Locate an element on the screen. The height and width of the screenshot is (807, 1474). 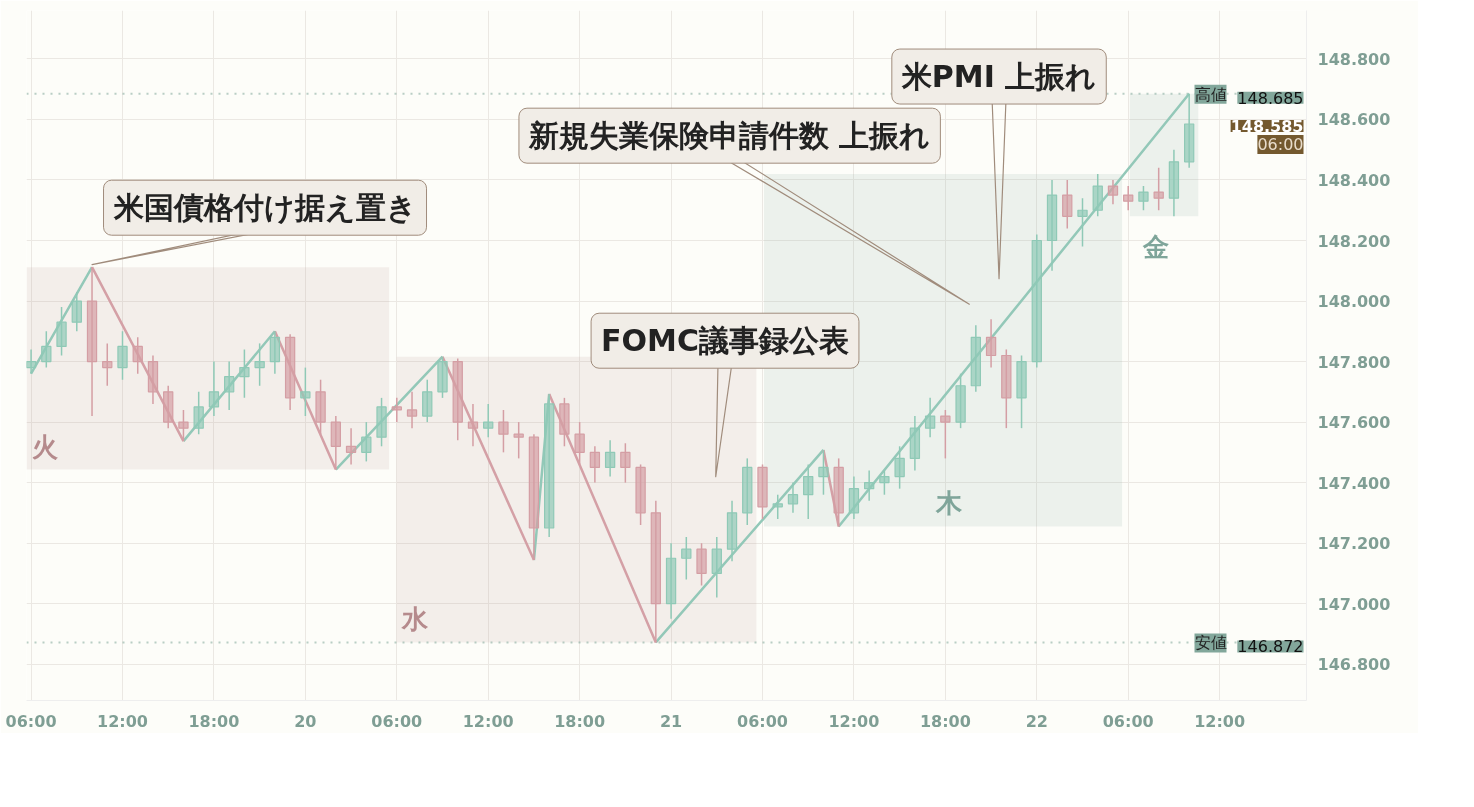
band-label: 木 is located at coordinates (948, 503).